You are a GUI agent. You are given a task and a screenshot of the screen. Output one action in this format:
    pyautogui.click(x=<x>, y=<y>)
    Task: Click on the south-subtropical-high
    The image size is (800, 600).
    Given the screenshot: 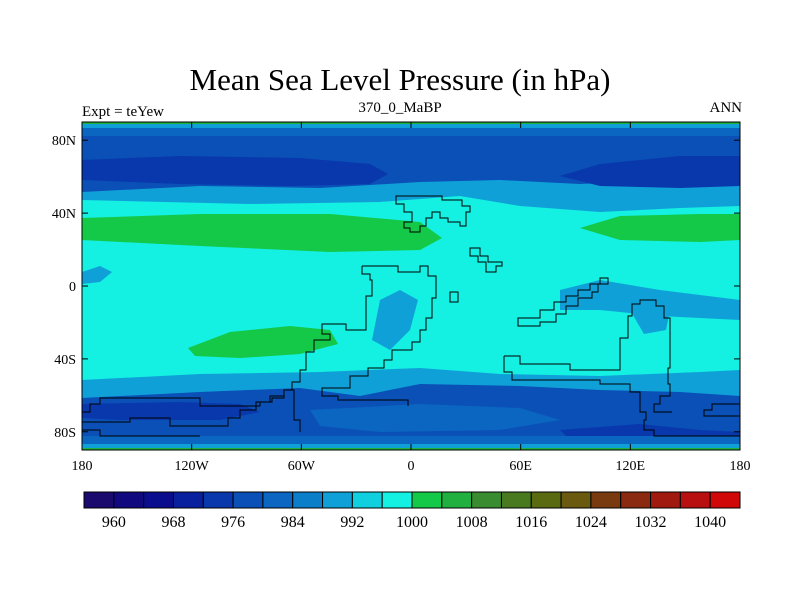 What is the action you would take?
    pyautogui.click(x=263, y=342)
    